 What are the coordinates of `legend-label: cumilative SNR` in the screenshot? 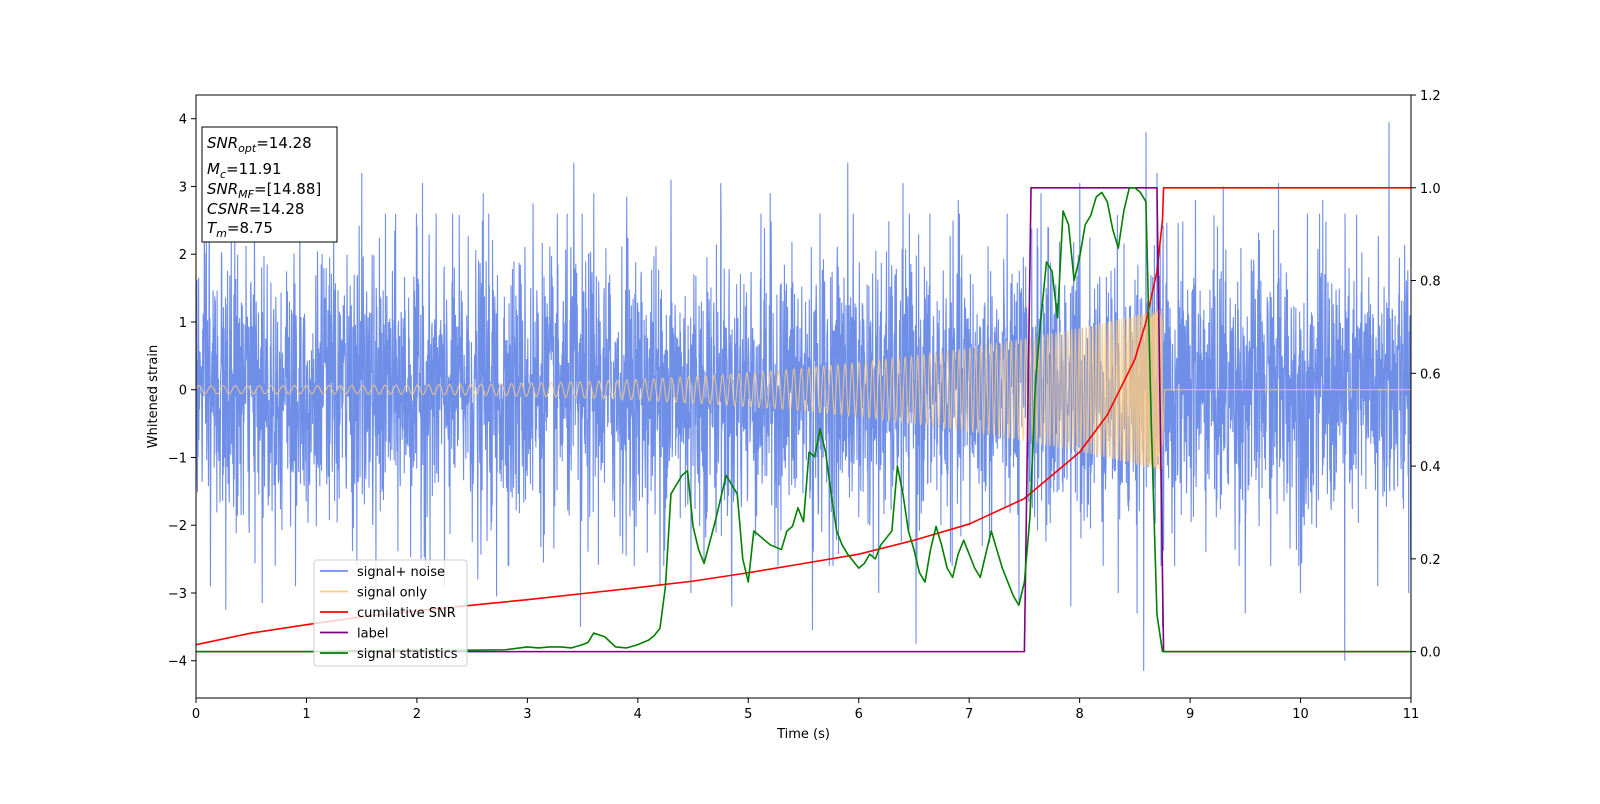 It's located at (406, 613).